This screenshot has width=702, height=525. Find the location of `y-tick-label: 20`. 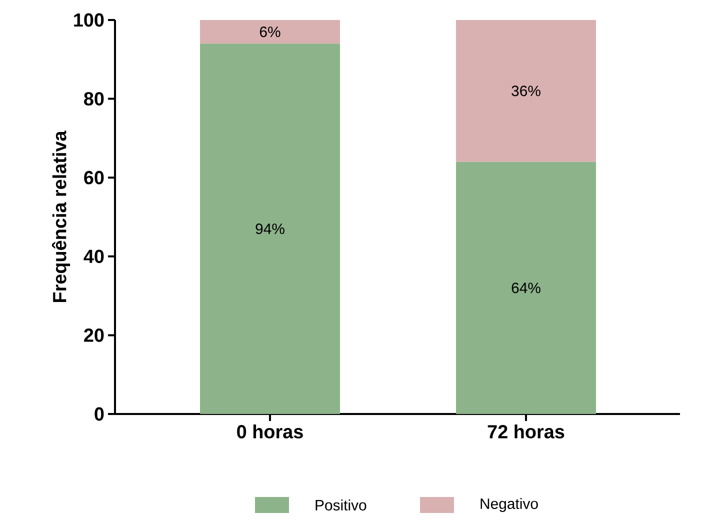

y-tick-label: 20 is located at coordinates (94, 335).